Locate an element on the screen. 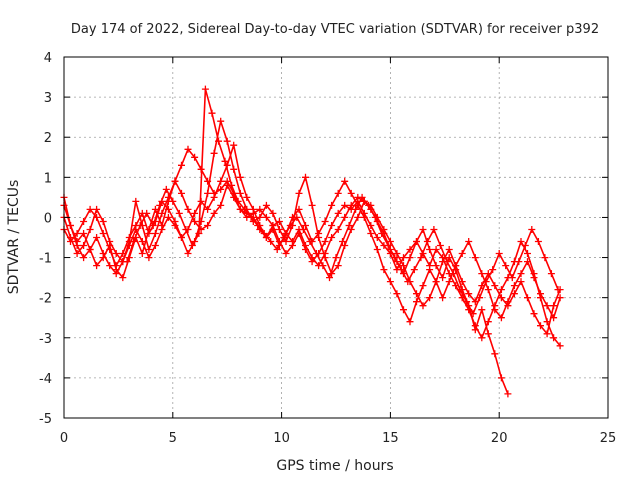  y-tick-label: -1 is located at coordinates (45, 259).